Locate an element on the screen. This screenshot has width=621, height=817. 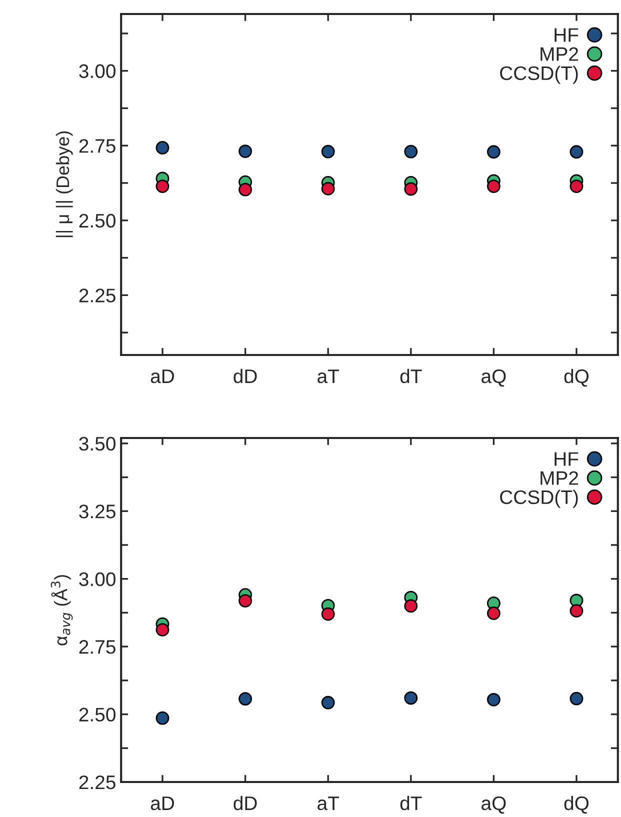
y-axis-title: α$_{avg}$ (Å$^{3}$) is located at coordinates (61, 610).